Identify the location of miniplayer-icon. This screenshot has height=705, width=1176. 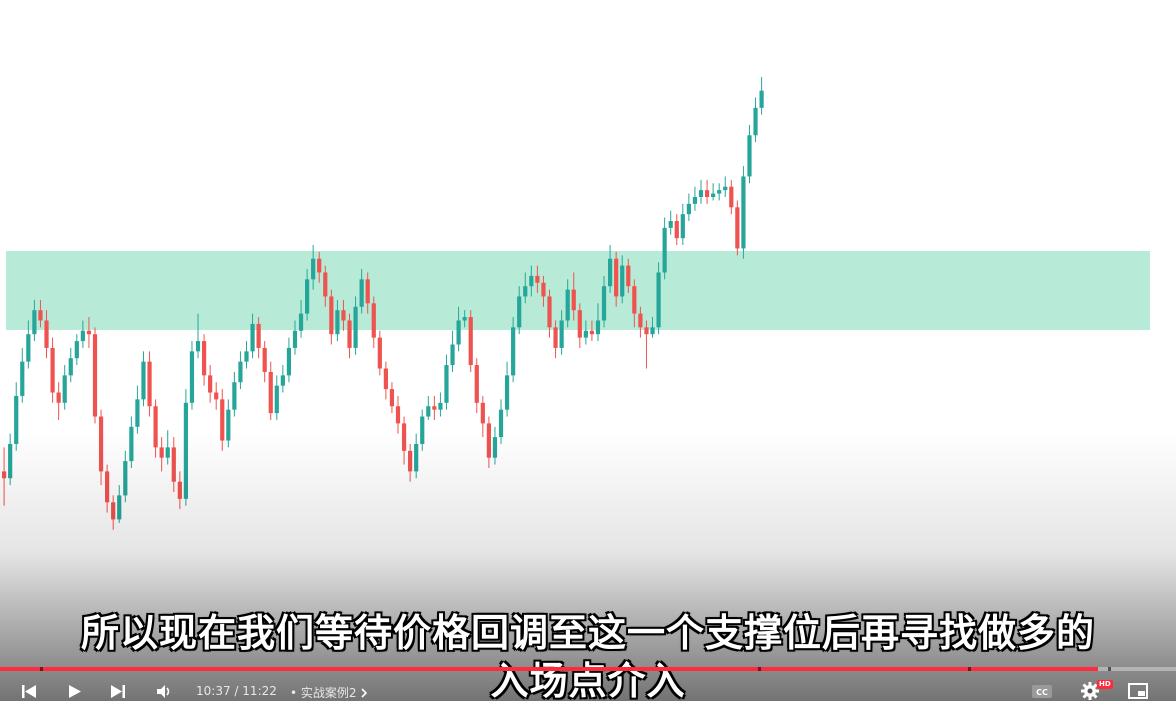
(1138, 690).